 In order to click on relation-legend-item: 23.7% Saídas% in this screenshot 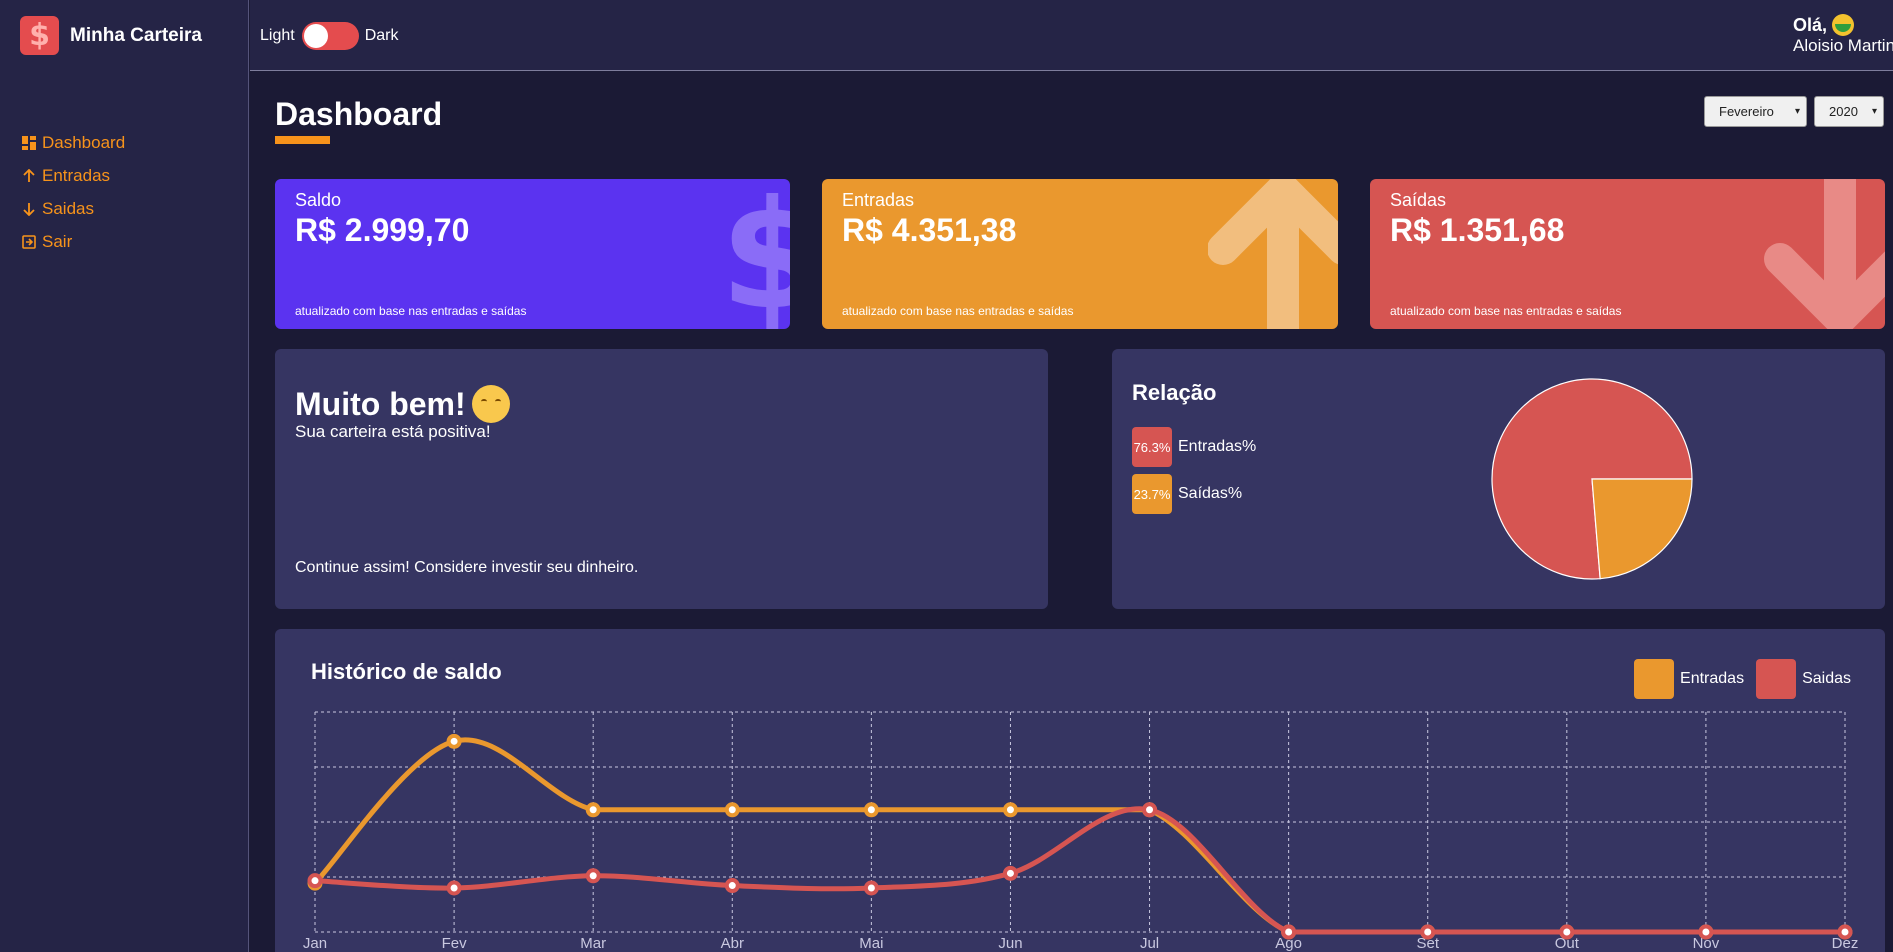, I will do `click(1187, 494)`.